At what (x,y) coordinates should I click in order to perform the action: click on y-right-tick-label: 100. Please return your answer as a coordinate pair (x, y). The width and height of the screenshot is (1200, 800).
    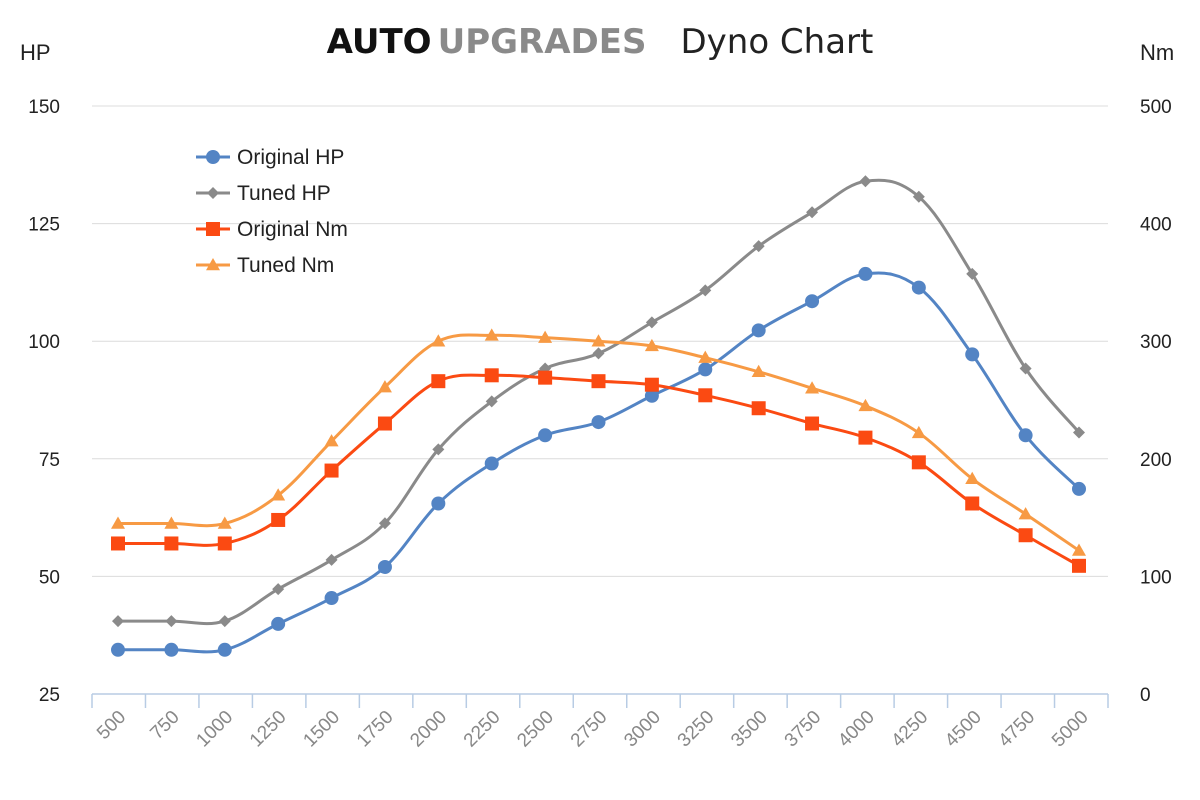
    Looking at the image, I should click on (1156, 577).